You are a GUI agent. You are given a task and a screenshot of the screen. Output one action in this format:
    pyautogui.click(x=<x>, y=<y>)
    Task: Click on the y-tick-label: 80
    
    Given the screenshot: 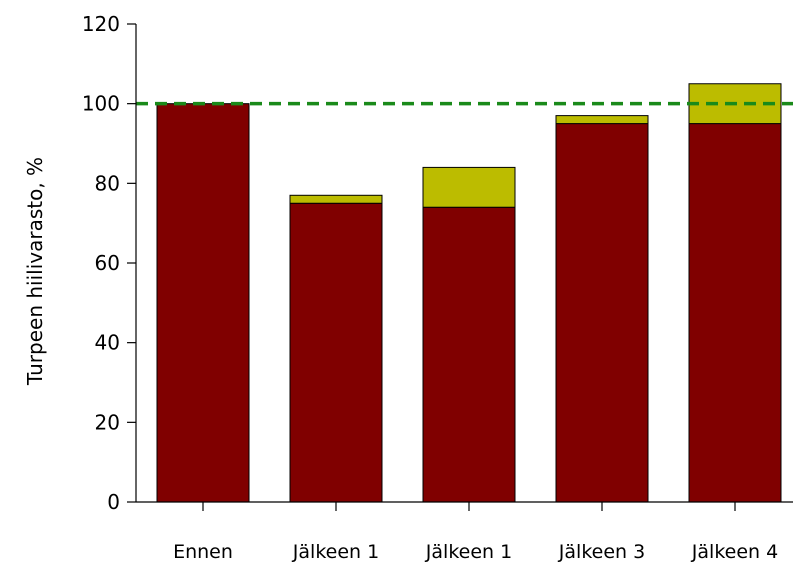 What is the action you would take?
    pyautogui.click(x=107, y=183)
    